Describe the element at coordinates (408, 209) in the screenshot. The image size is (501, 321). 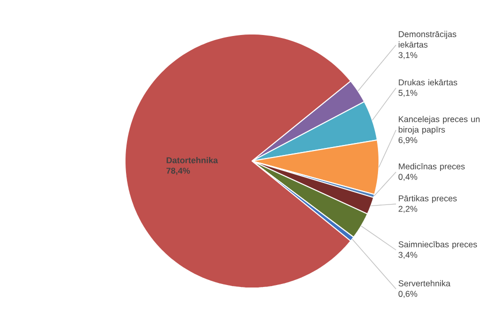
I see `data-label: 2,2%` at that location.